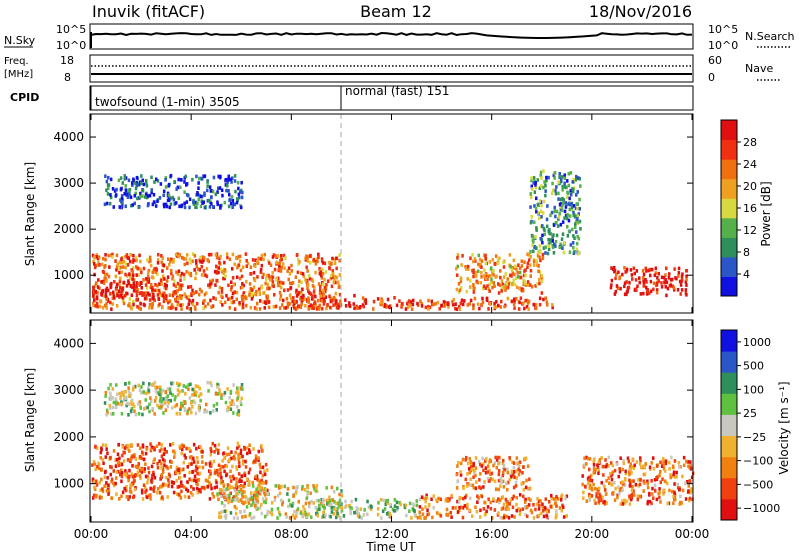 The height and width of the screenshot is (554, 800). What do you see at coordinates (68, 183) in the screenshot?
I see `power-yaxis-label-3000: 3000` at bounding box center [68, 183].